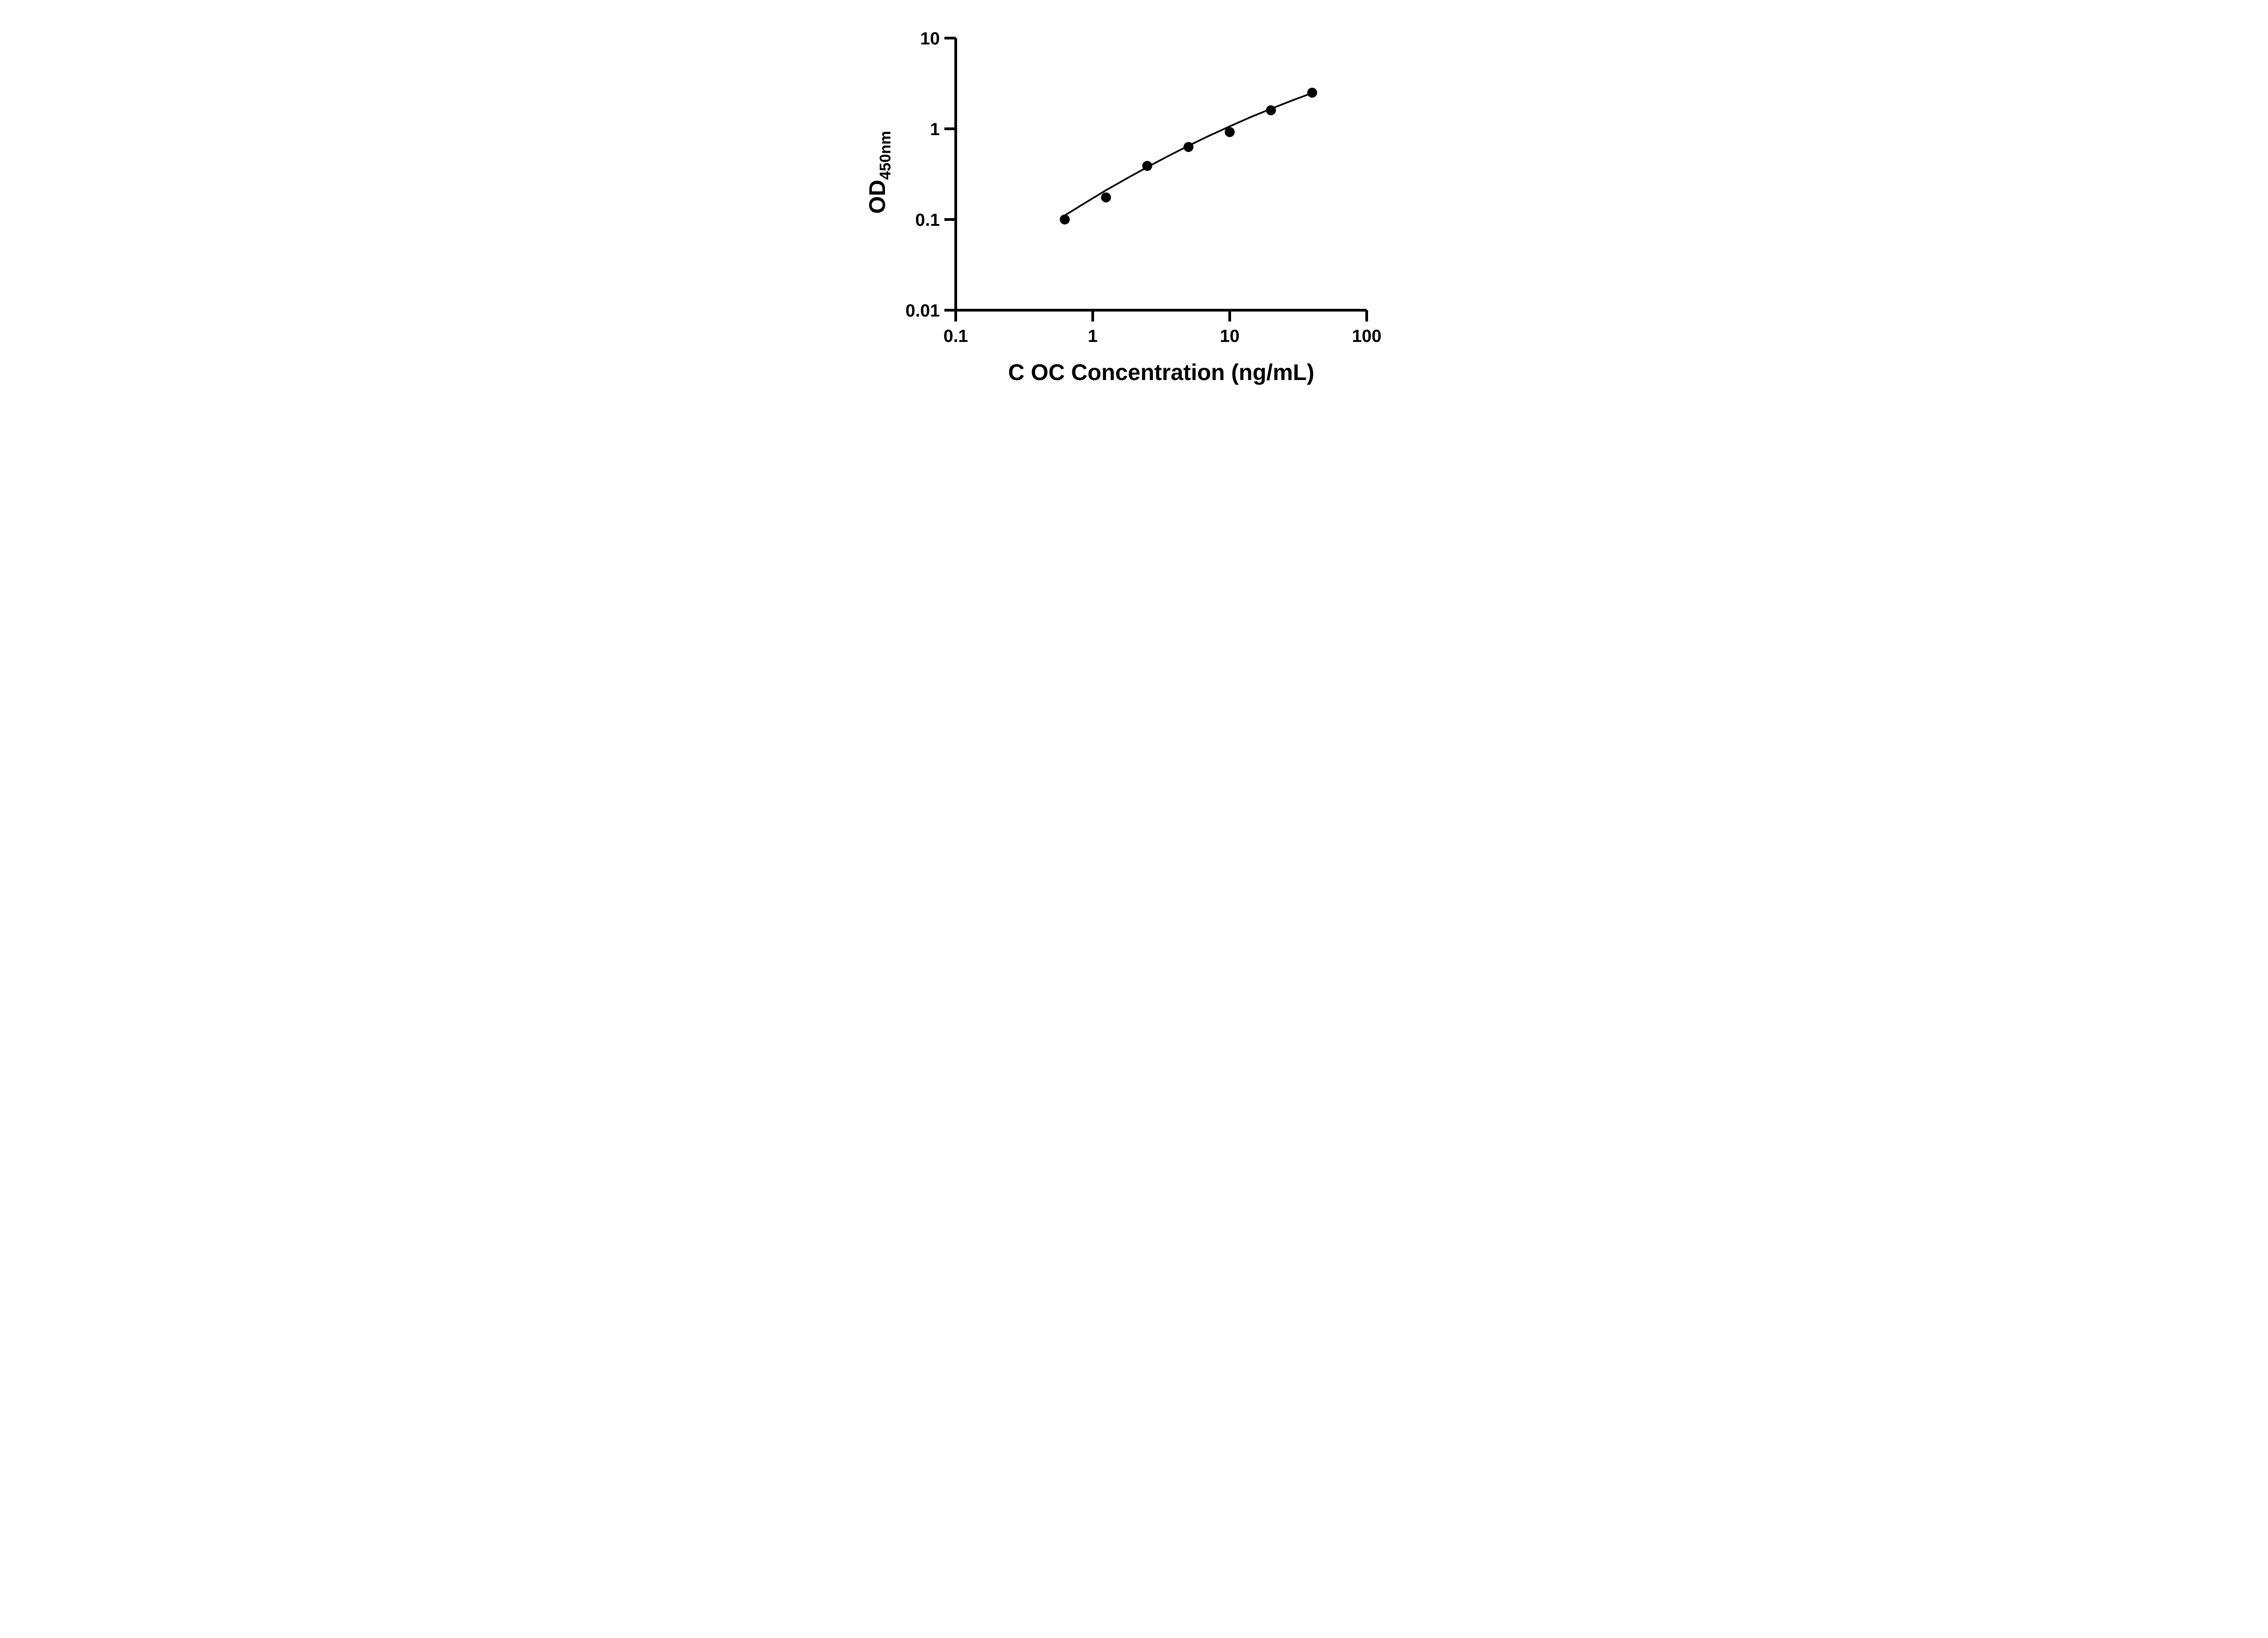 The image size is (2268, 1638). I want to click on axis-ticks, so click(1156, 179).